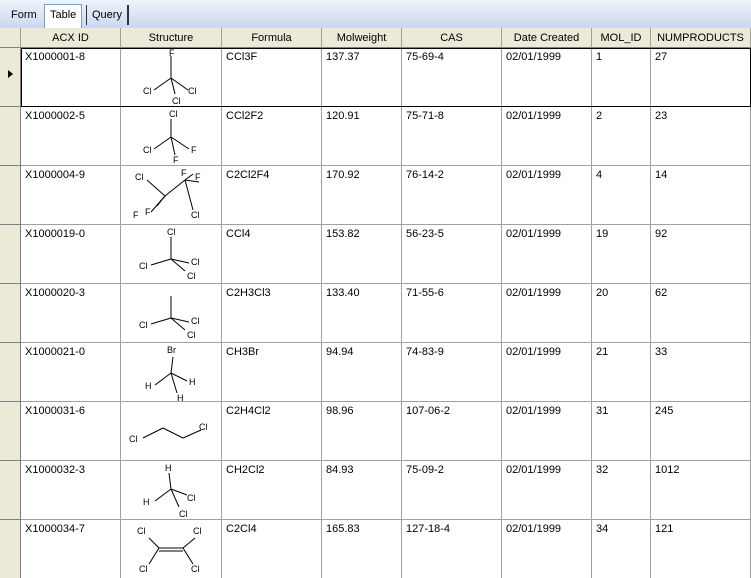  Describe the element at coordinates (701, 372) in the screenshot. I see `cell-numproducts: 33` at that location.